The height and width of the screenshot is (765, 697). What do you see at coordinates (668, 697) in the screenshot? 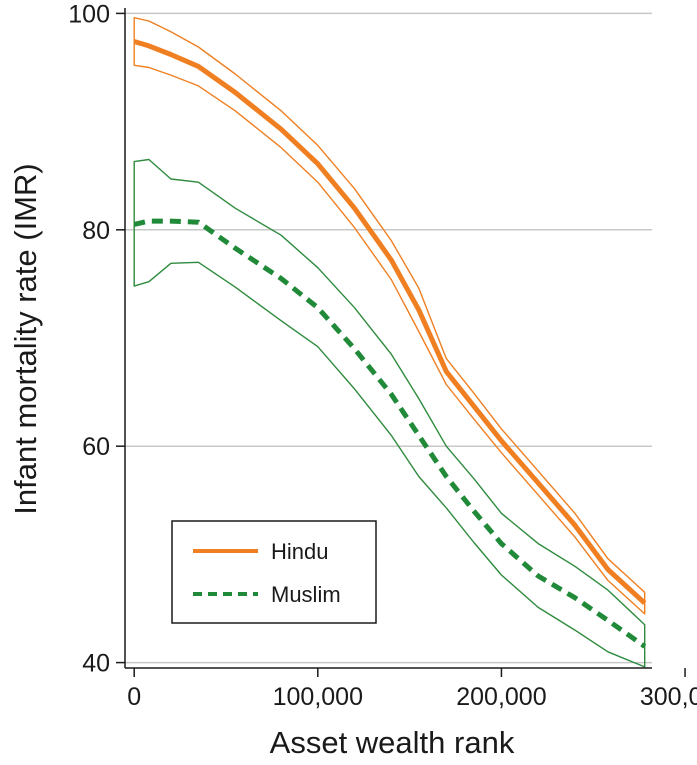
I see `x-tick-label: 300,000` at bounding box center [668, 697].